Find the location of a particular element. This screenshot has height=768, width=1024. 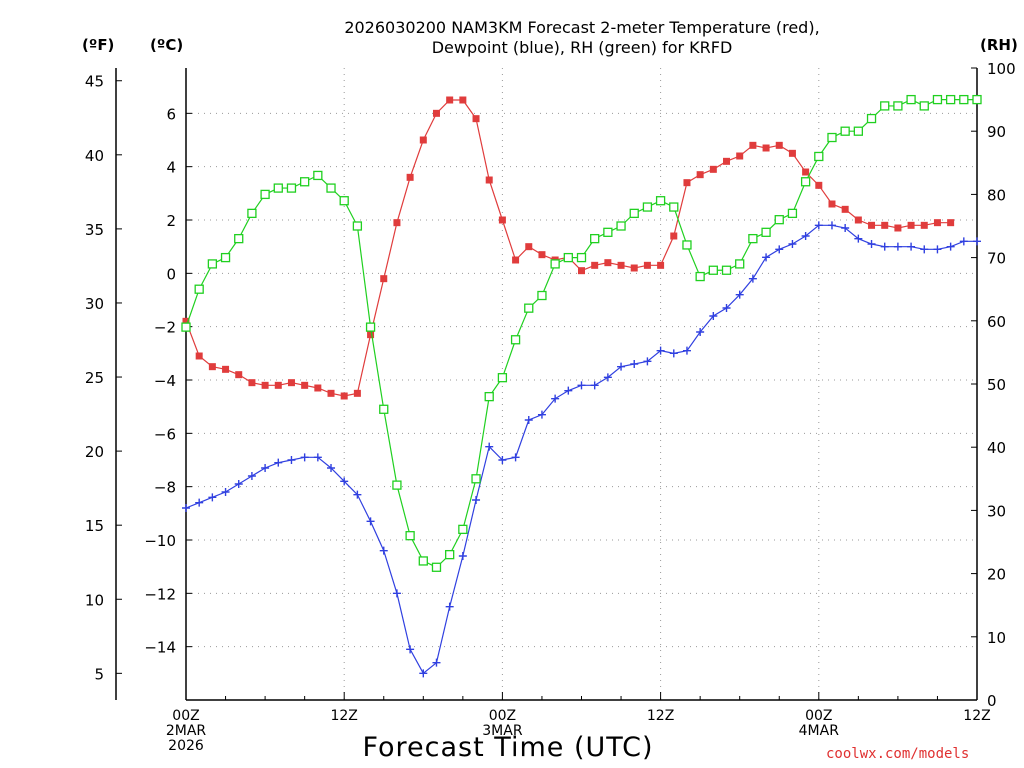

celsius-tick-label: −12 is located at coordinates (160, 594).